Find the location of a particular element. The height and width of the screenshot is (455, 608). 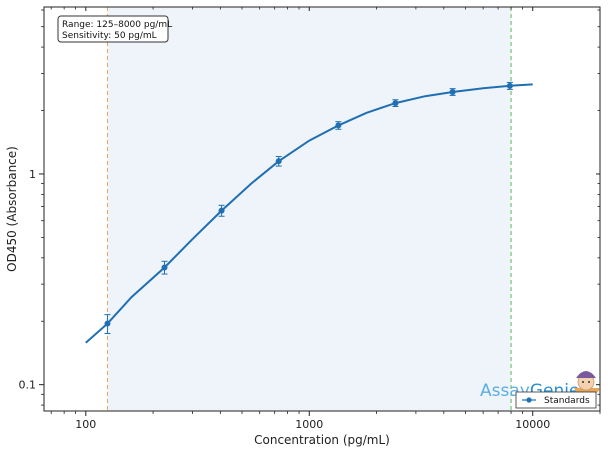

x-tick-label: 1000 is located at coordinates (309, 424).